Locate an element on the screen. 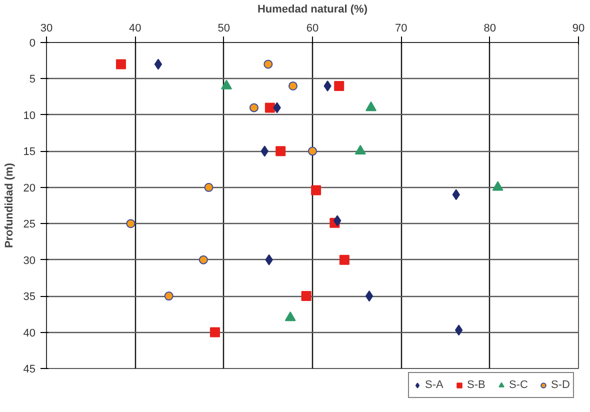  x-tick-label: 80 is located at coordinates (490, 28).